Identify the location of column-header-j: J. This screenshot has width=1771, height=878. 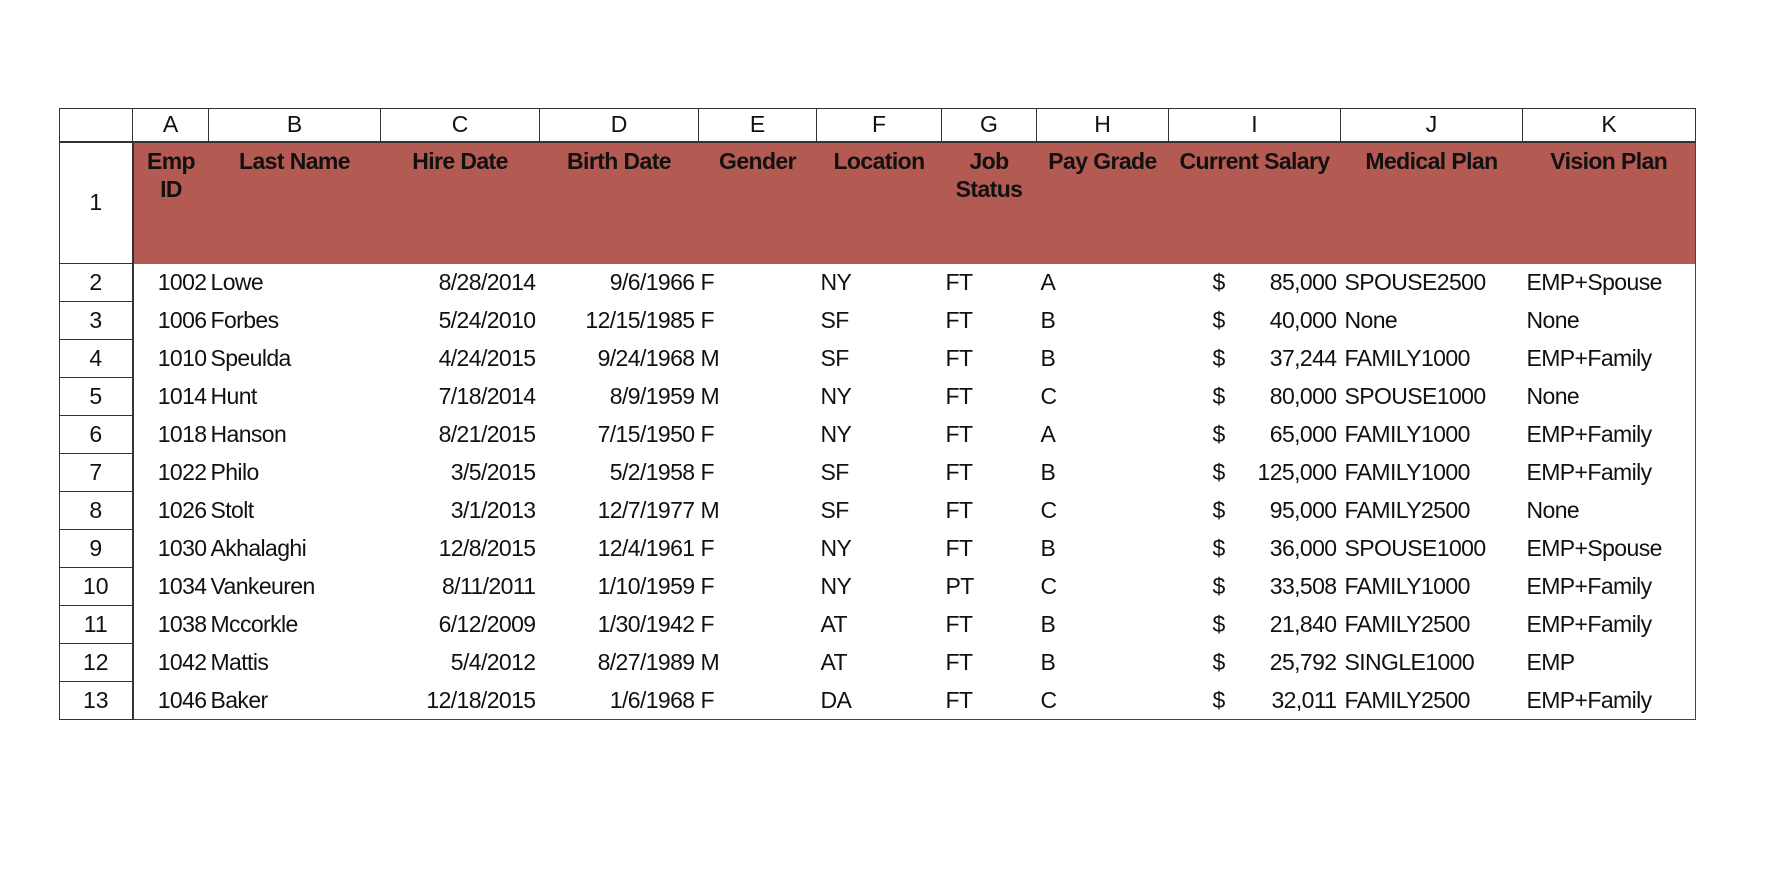
(1431, 125).